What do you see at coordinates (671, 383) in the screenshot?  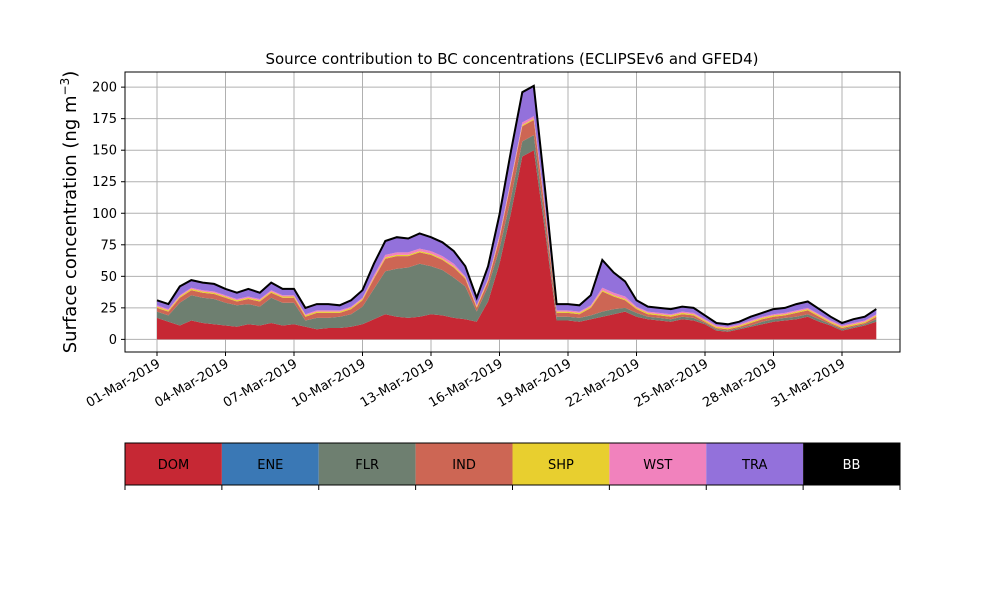 I see `x-tick-label: 25-Mar-2019` at bounding box center [671, 383].